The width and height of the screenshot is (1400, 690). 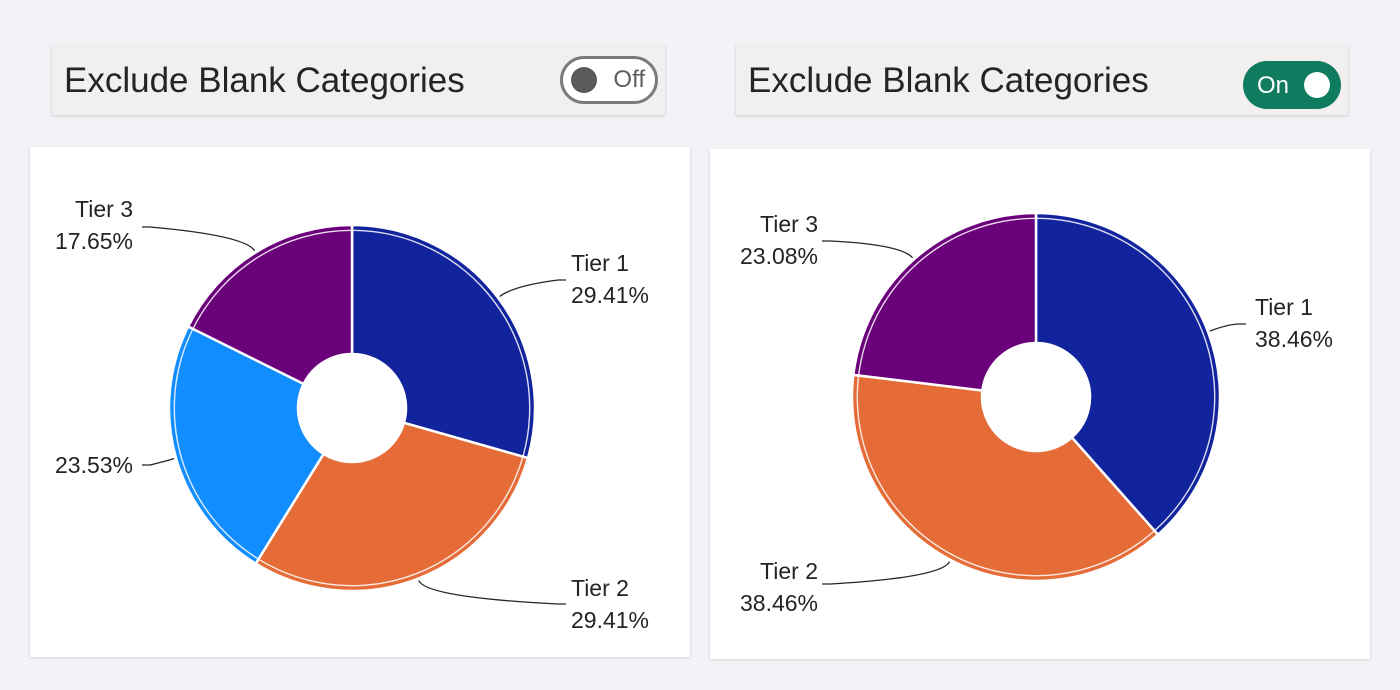 I want to click on exclude-blank-switch-left: Off, so click(x=609, y=80).